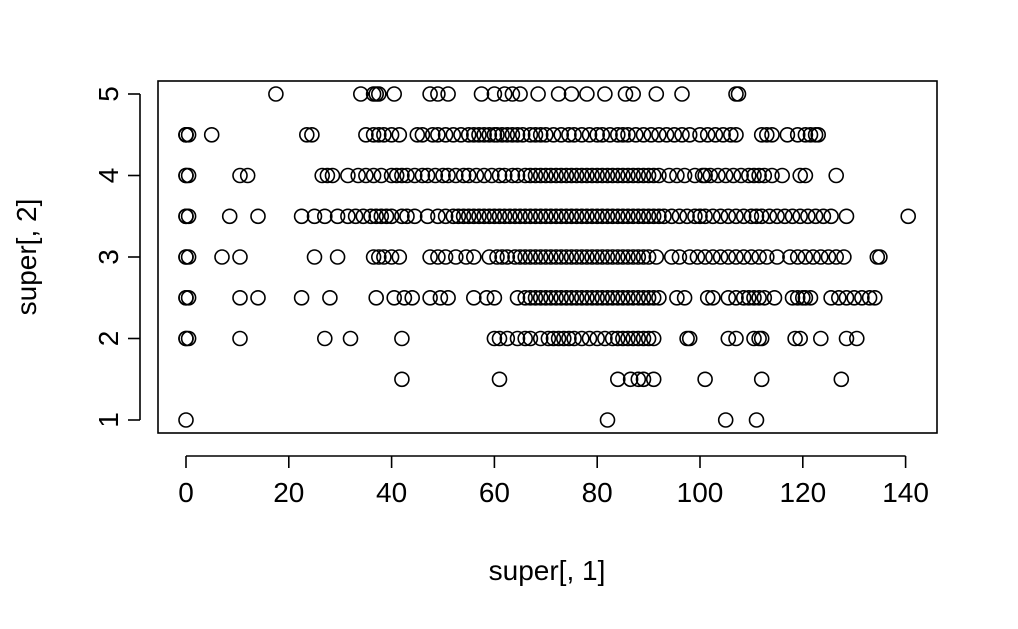 Image resolution: width=1018 pixels, height=629 pixels. I want to click on y-tick-label: 5, so click(108, 94).